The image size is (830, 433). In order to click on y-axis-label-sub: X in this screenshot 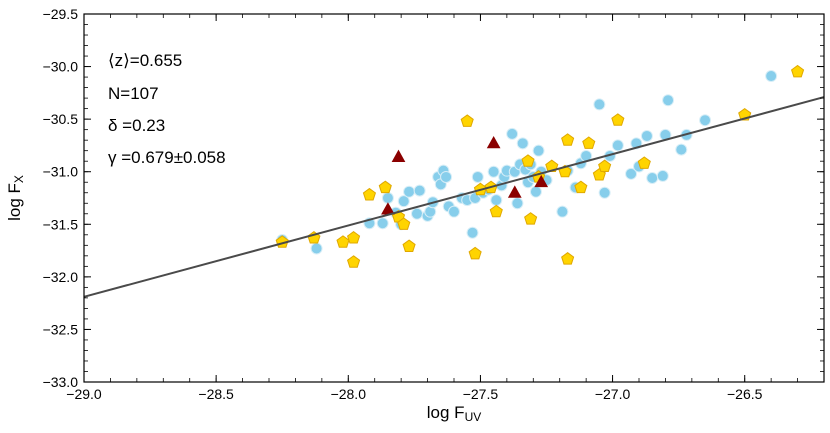, I will do `click(19, 179)`.